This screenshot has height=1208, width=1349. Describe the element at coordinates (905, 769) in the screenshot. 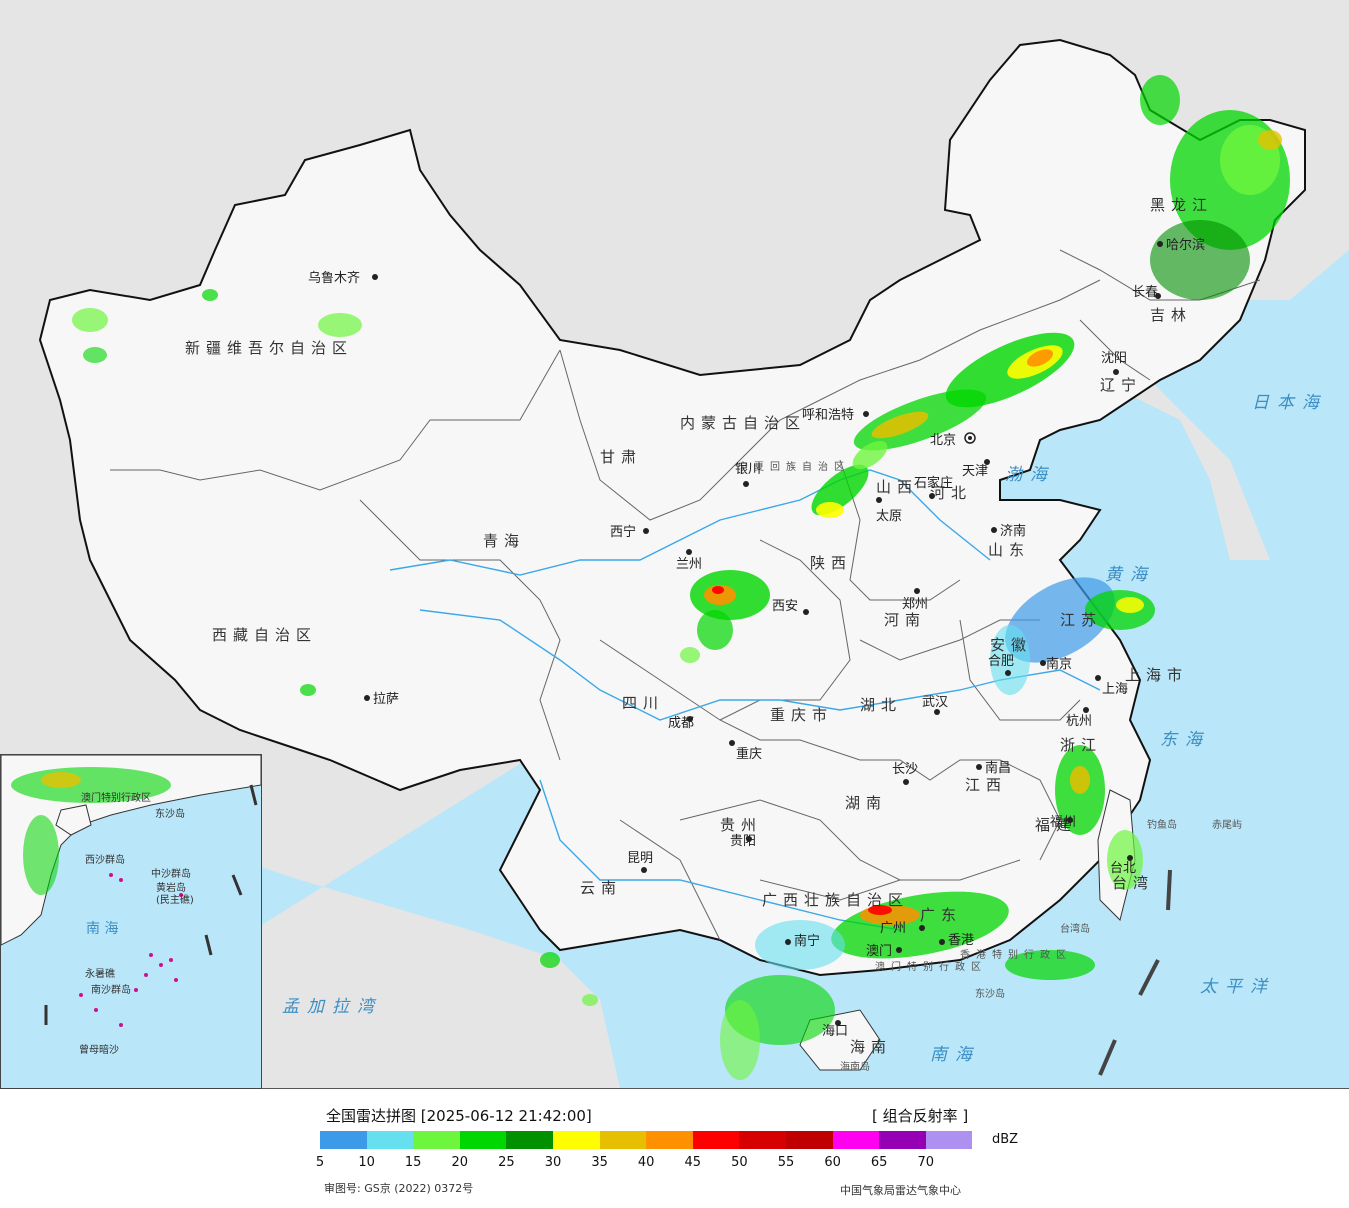

I see `city-label: 长沙` at that location.